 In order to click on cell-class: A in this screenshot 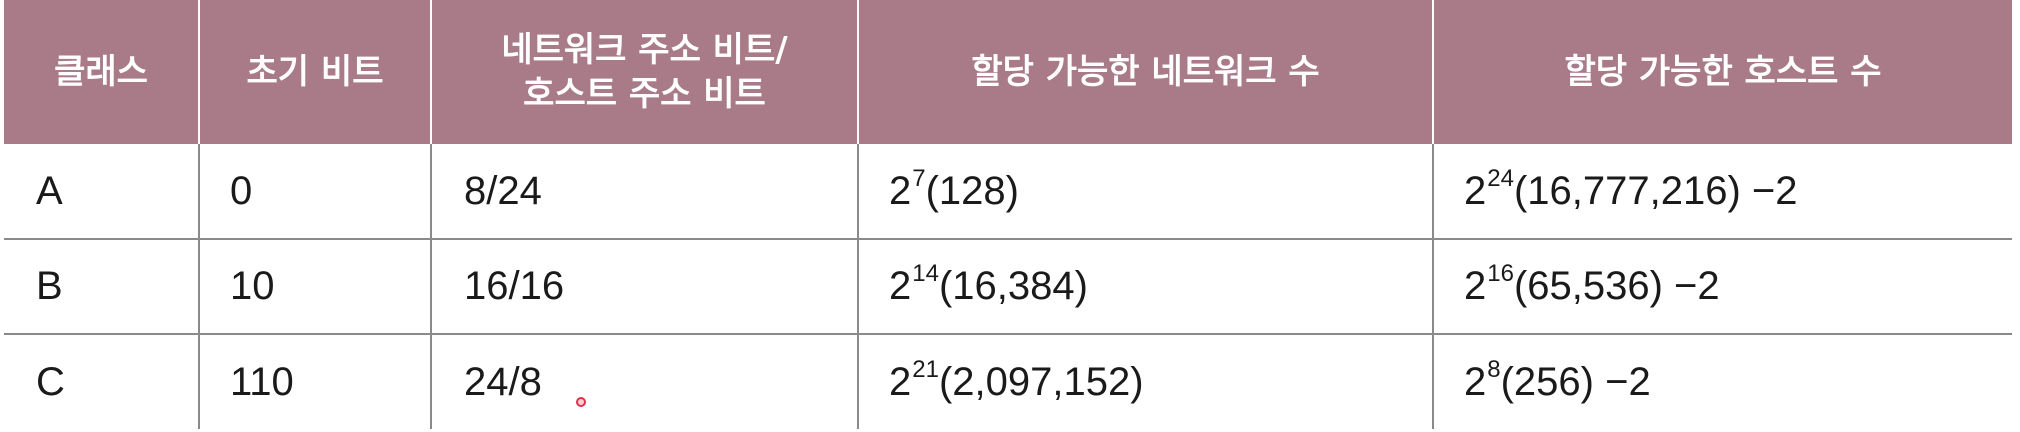, I will do `click(101, 192)`.